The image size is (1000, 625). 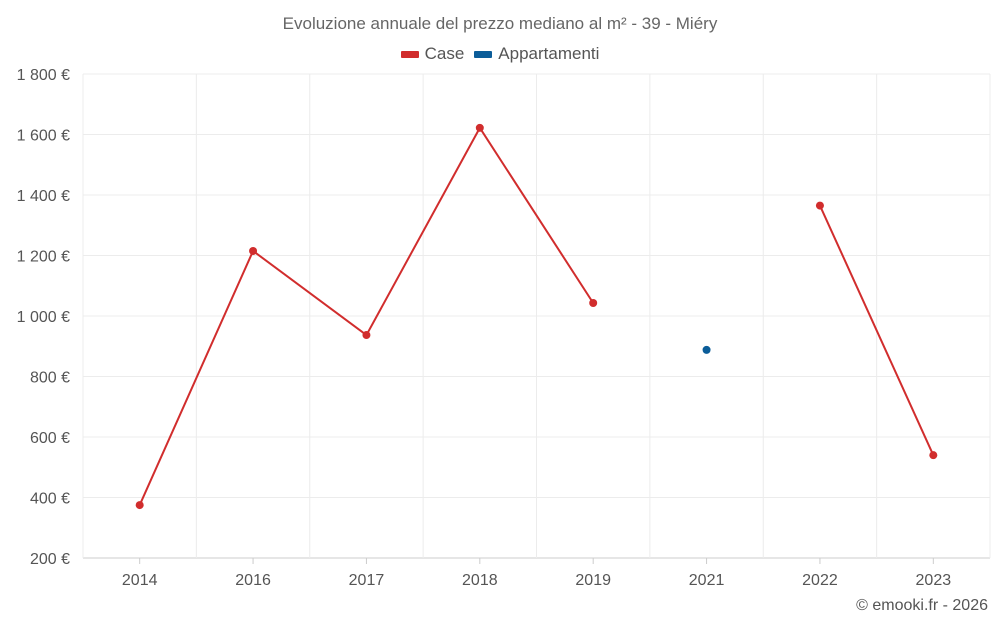 I want to click on x-tick-label: 2014, so click(x=140, y=580).